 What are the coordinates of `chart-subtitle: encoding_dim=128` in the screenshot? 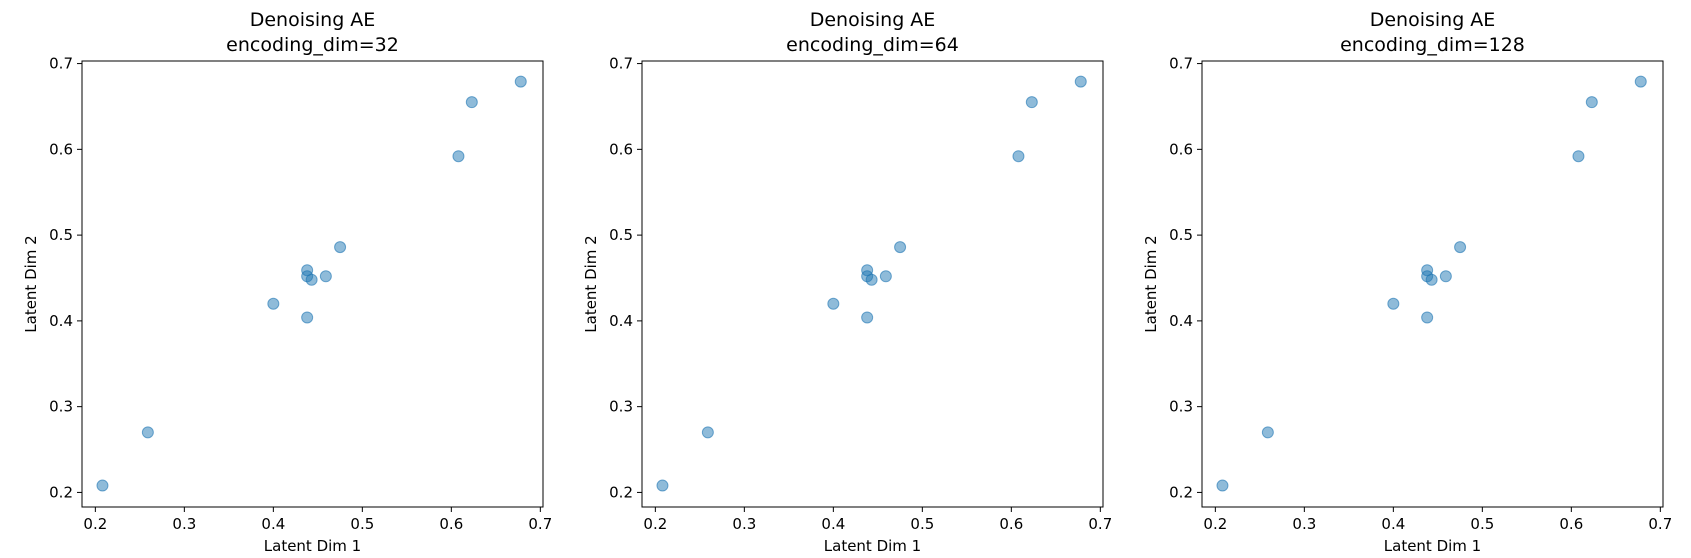 It's located at (1432, 45).